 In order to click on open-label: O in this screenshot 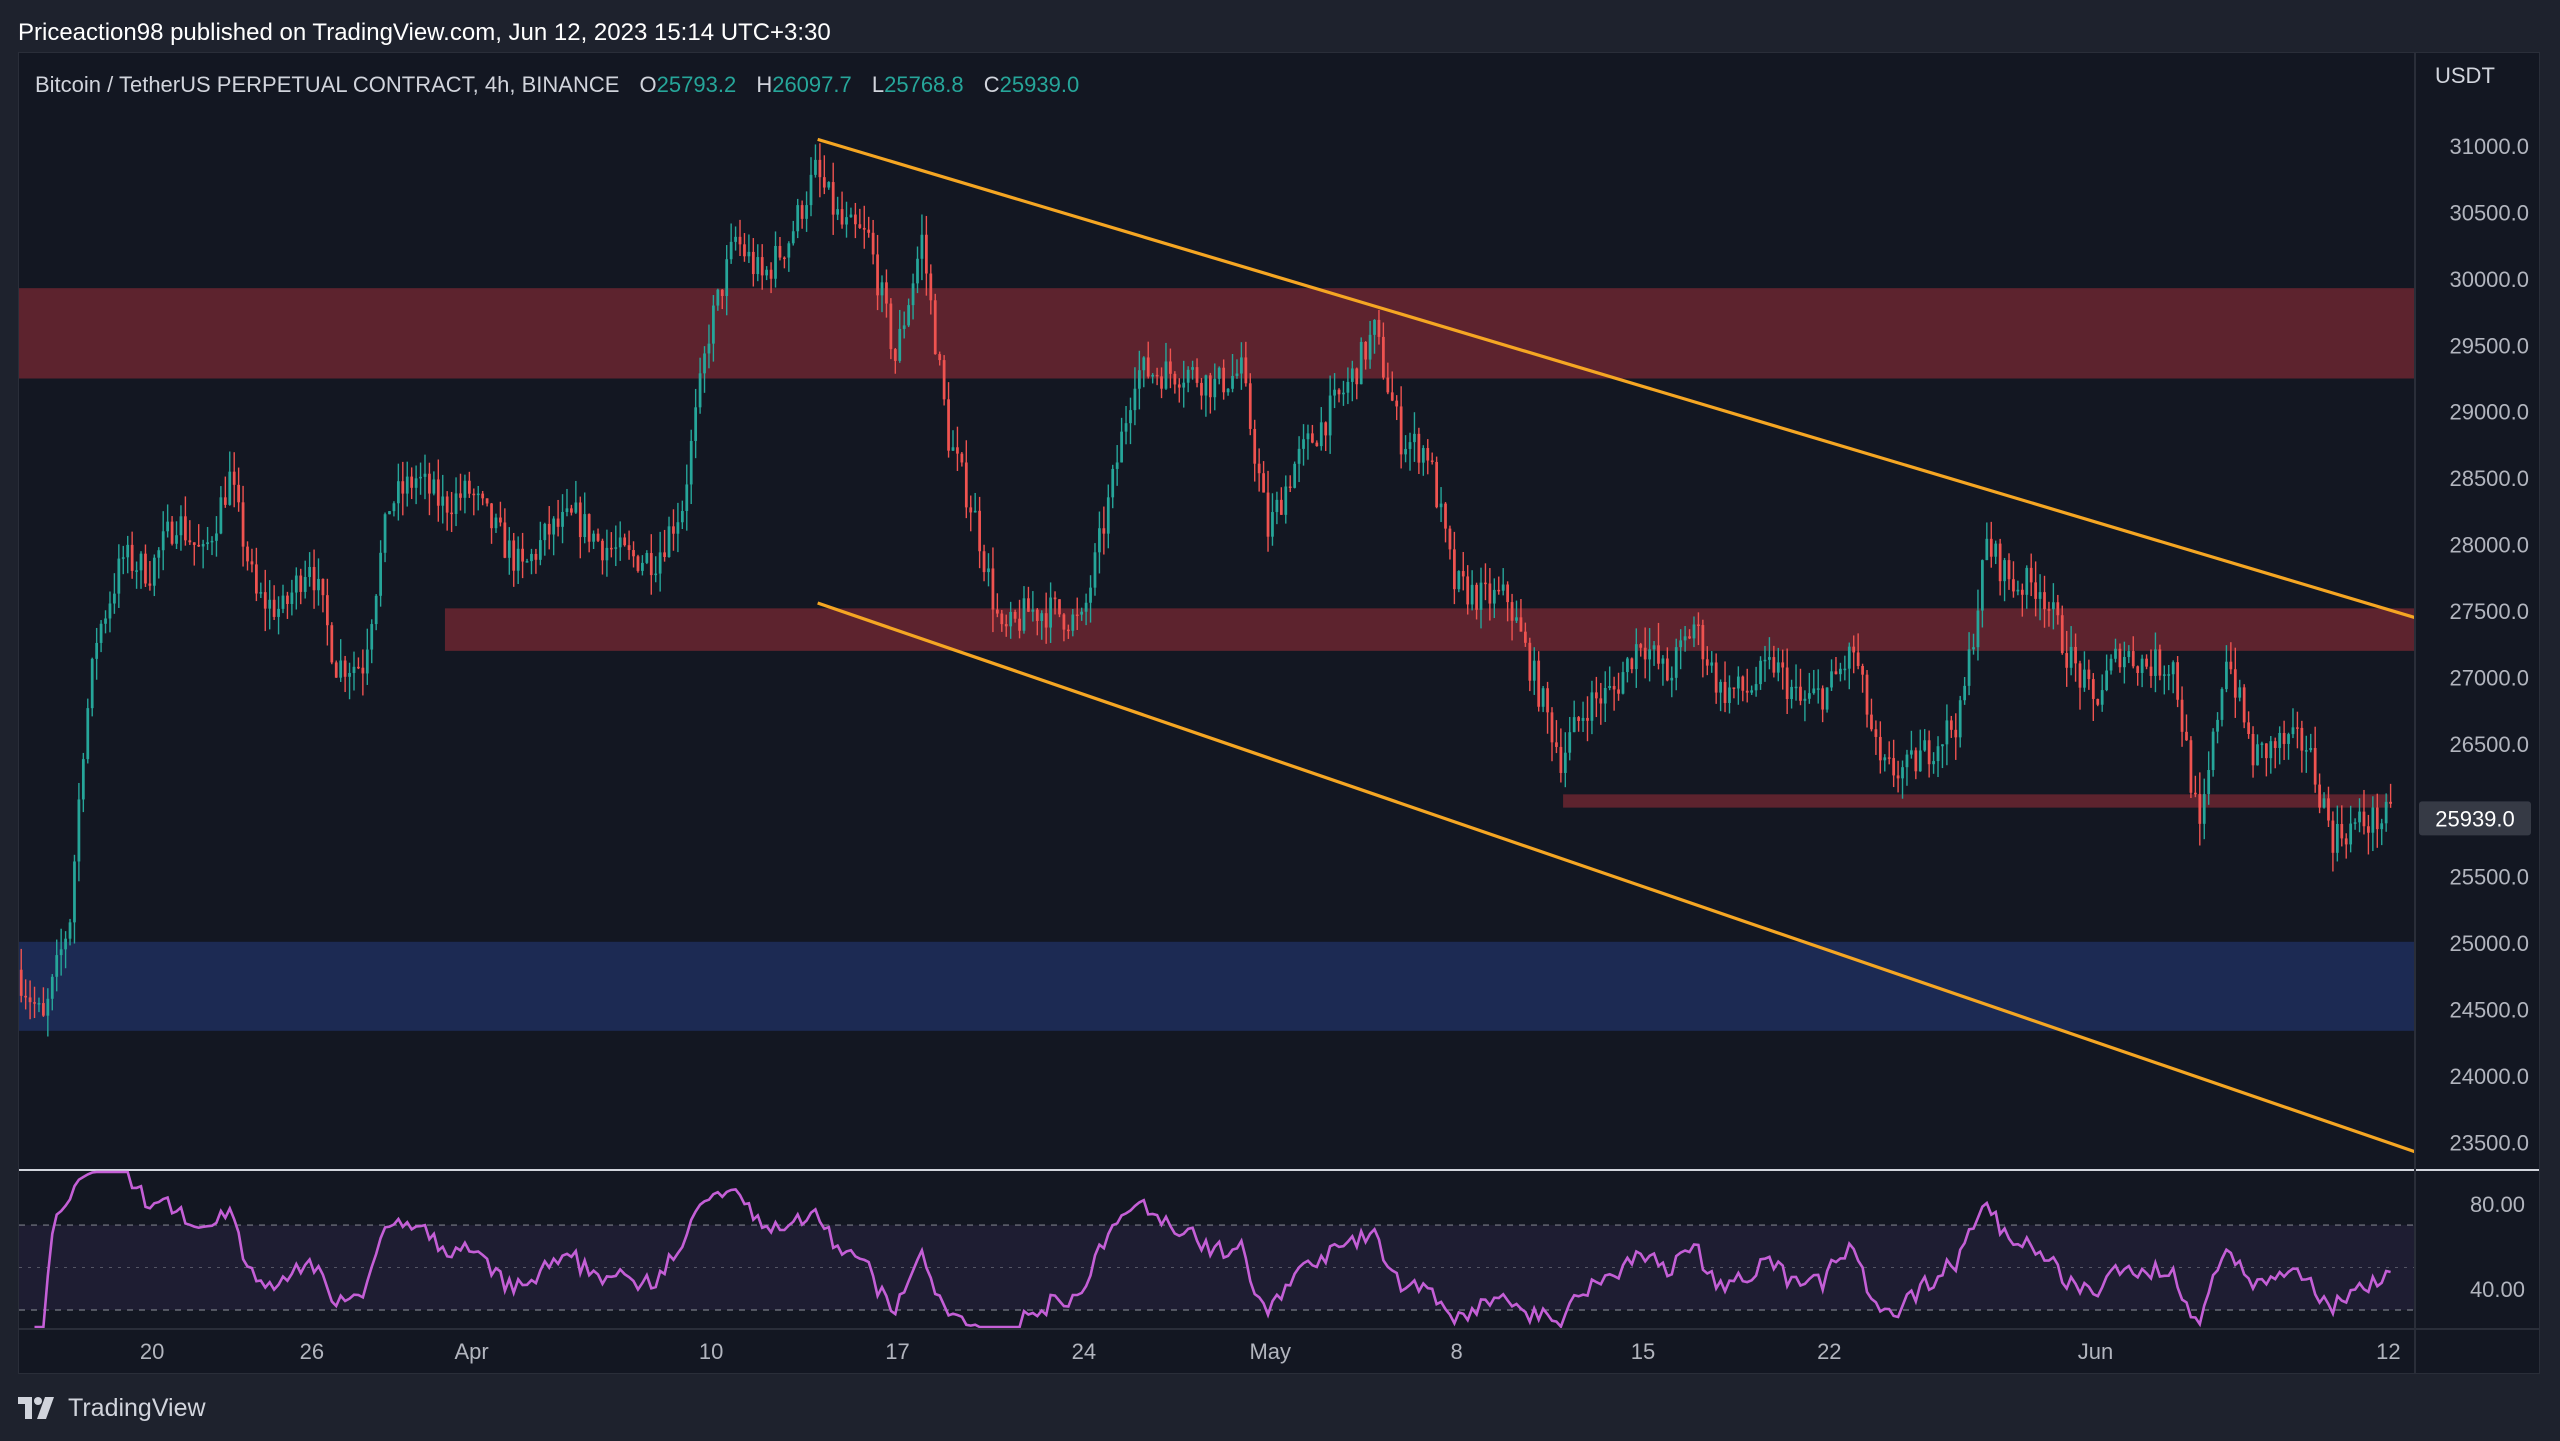, I will do `click(648, 84)`.